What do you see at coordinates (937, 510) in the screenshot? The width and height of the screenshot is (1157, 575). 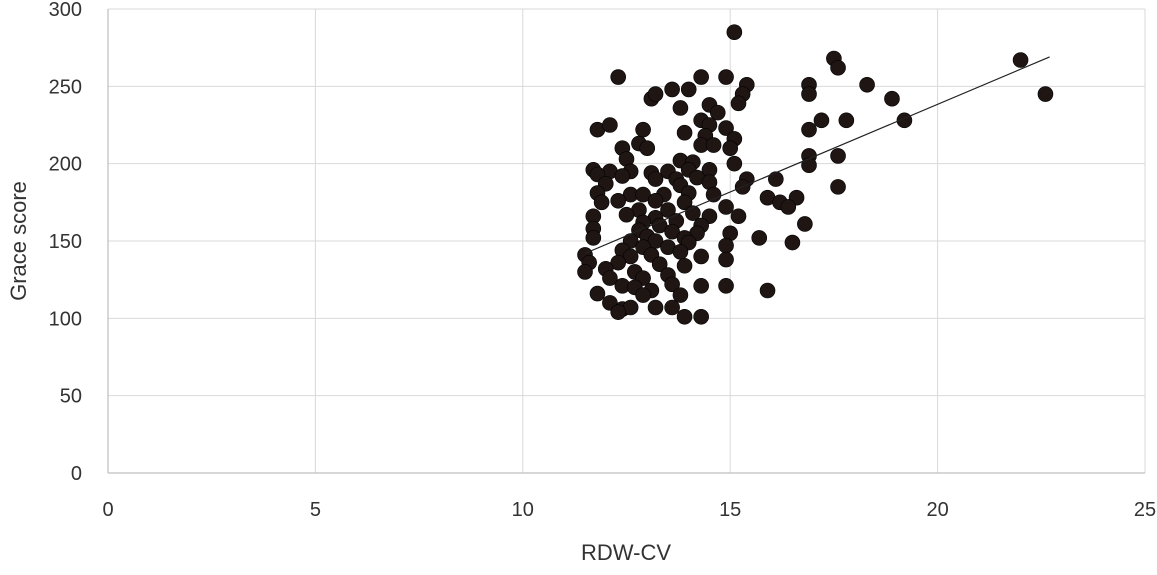 I see `x-tick-label: 20` at bounding box center [937, 510].